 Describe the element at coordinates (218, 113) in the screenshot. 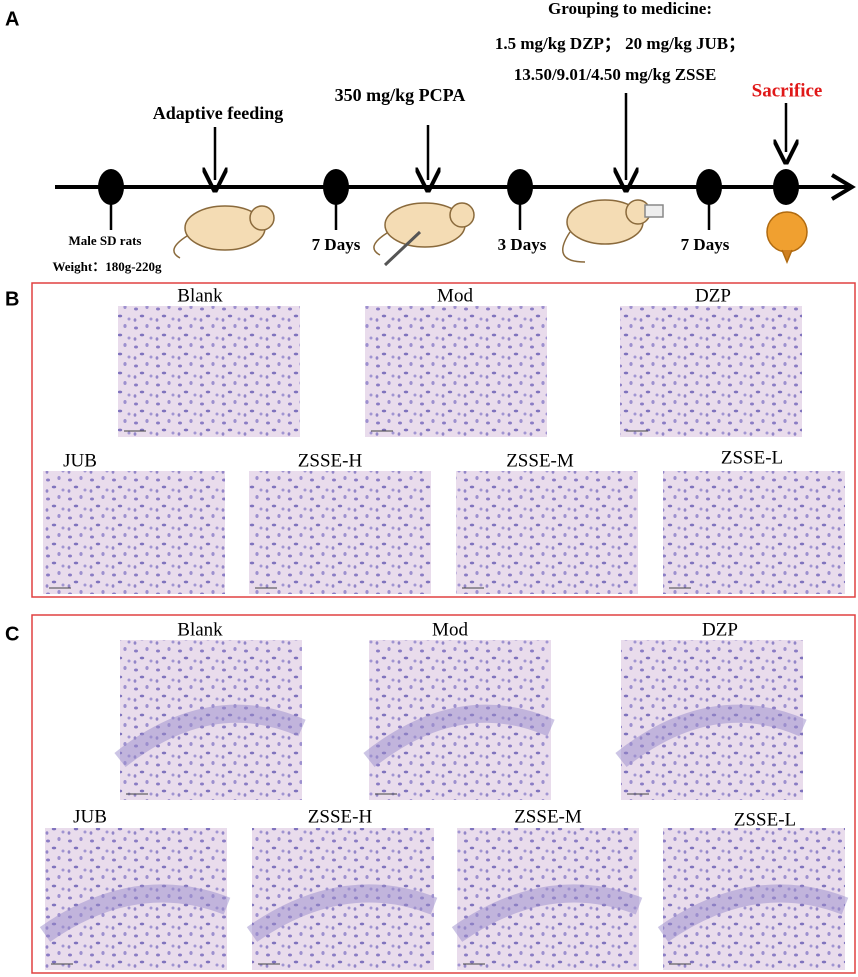

I see `step-label: Adaptive feeding` at that location.